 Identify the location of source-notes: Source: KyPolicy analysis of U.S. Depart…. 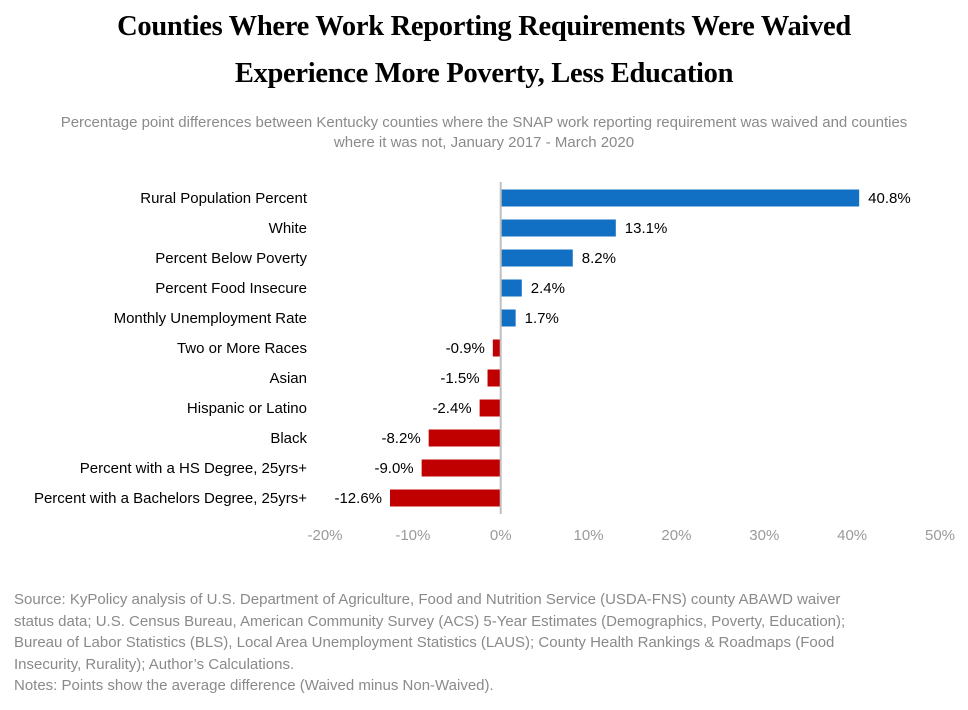
(484, 643).